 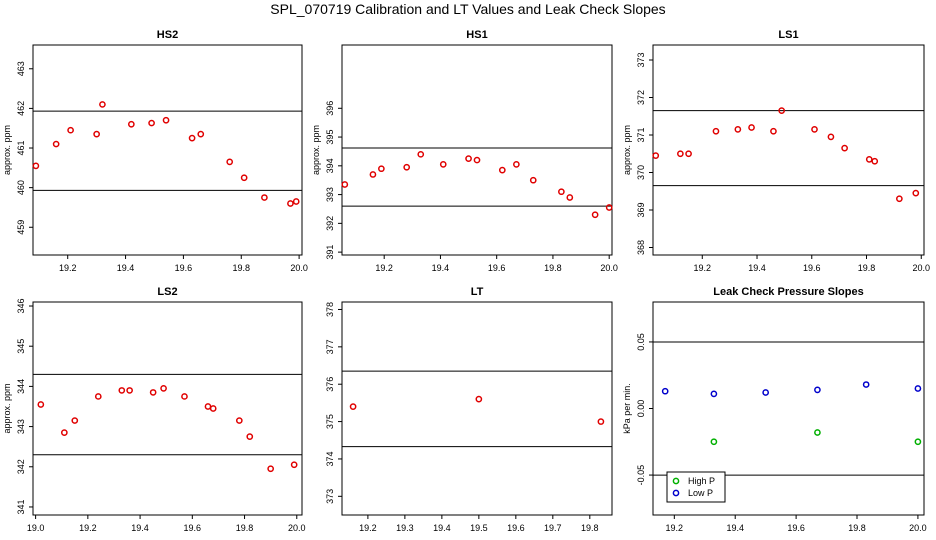 What do you see at coordinates (405, 528) in the screenshot?
I see `x-tick-label: 19.3` at bounding box center [405, 528].